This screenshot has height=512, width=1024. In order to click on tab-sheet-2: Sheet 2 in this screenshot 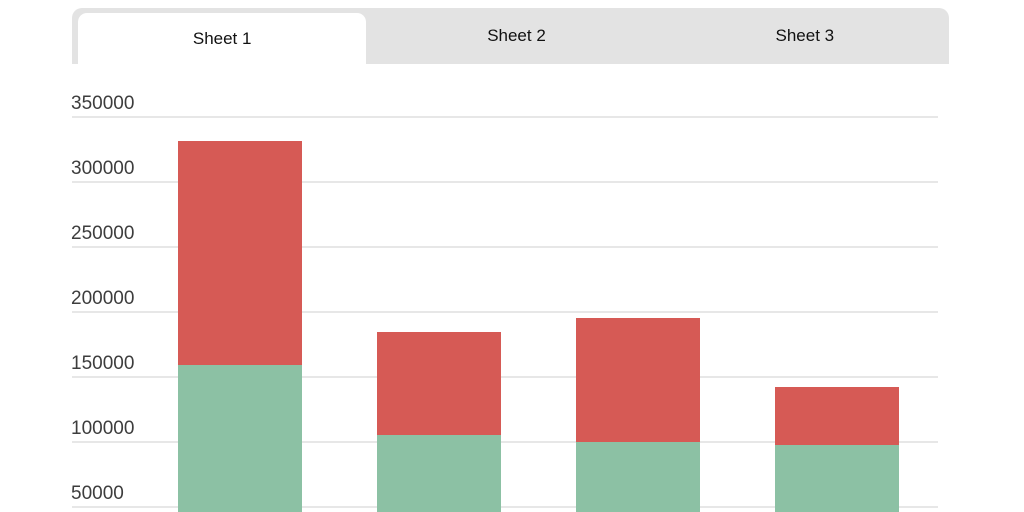, I will do `click(516, 36)`.